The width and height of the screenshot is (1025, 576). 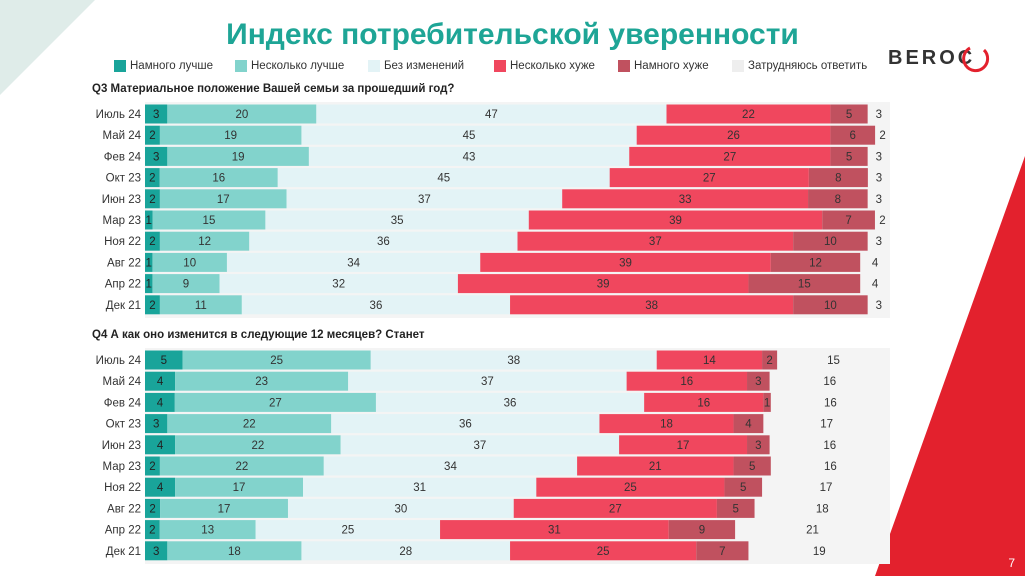 I want to click on data-label-somewhat-worse: 22, so click(x=748, y=115).